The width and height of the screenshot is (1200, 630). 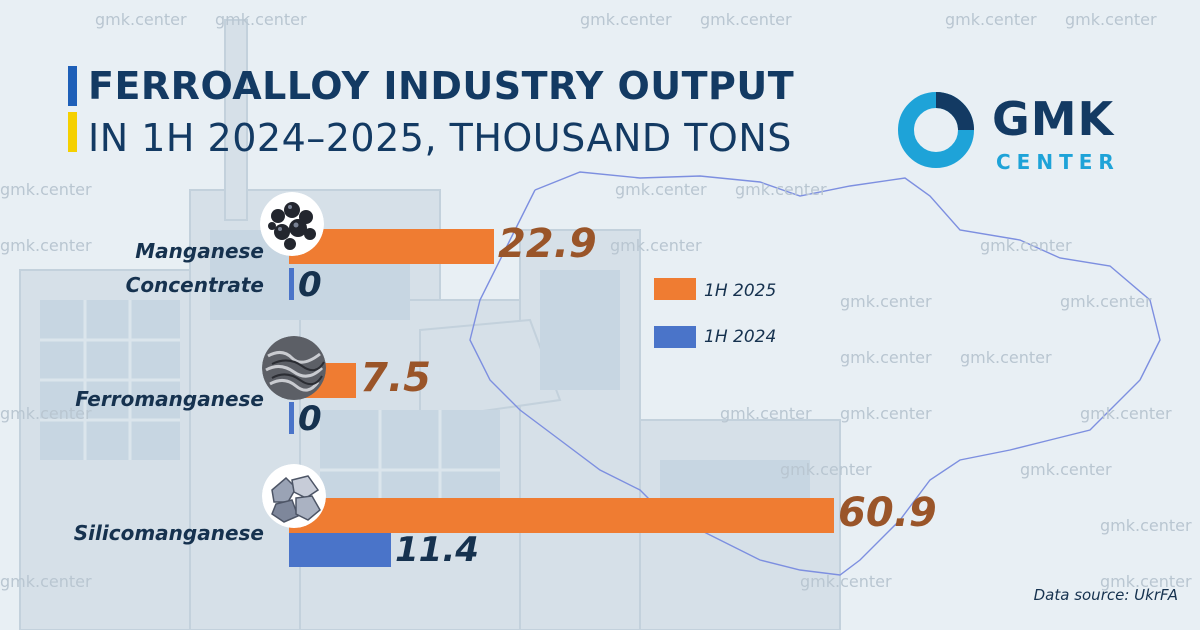 What do you see at coordinates (199, 251) in the screenshot?
I see `category-label-line: Manganese` at bounding box center [199, 251].